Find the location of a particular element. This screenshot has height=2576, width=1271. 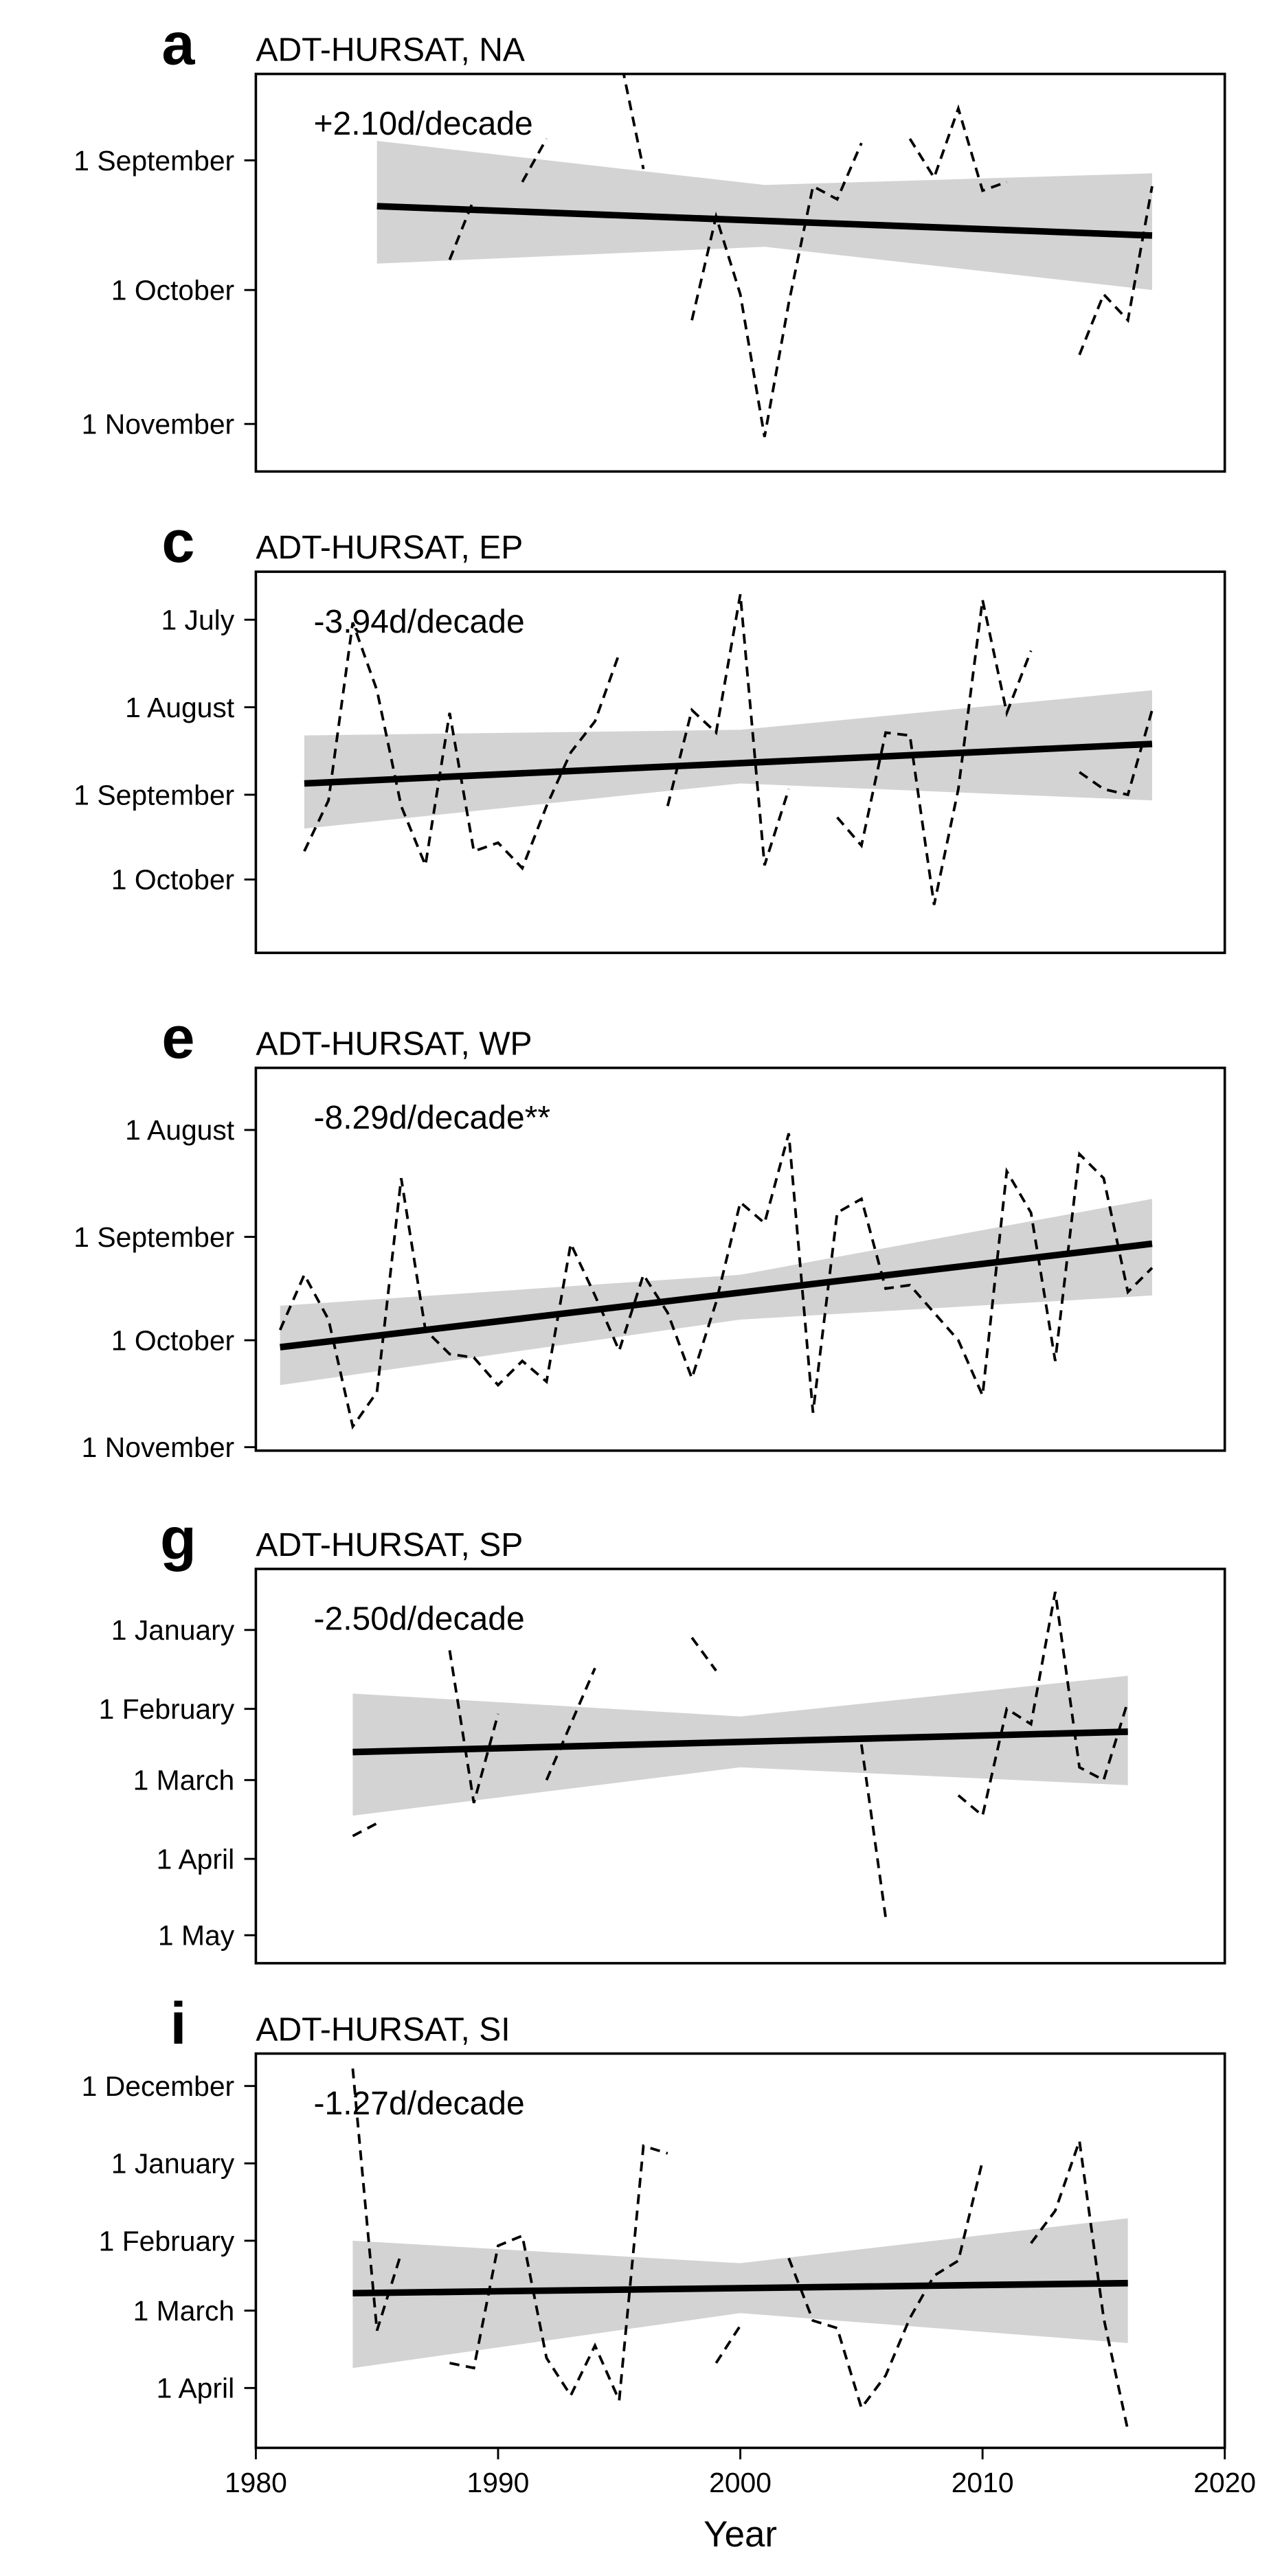

panel-letter: g is located at coordinates (178, 1539).